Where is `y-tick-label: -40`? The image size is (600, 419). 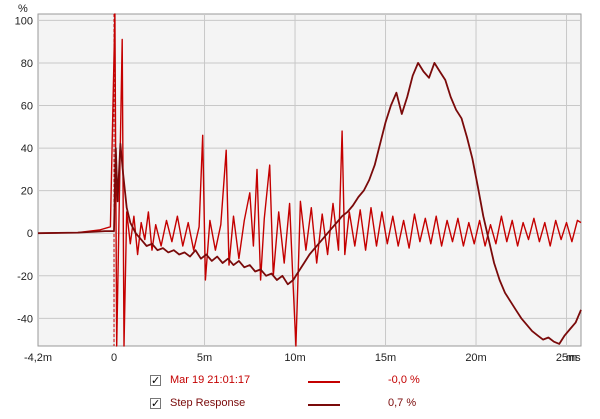 y-tick-label: -40 is located at coordinates (25, 319).